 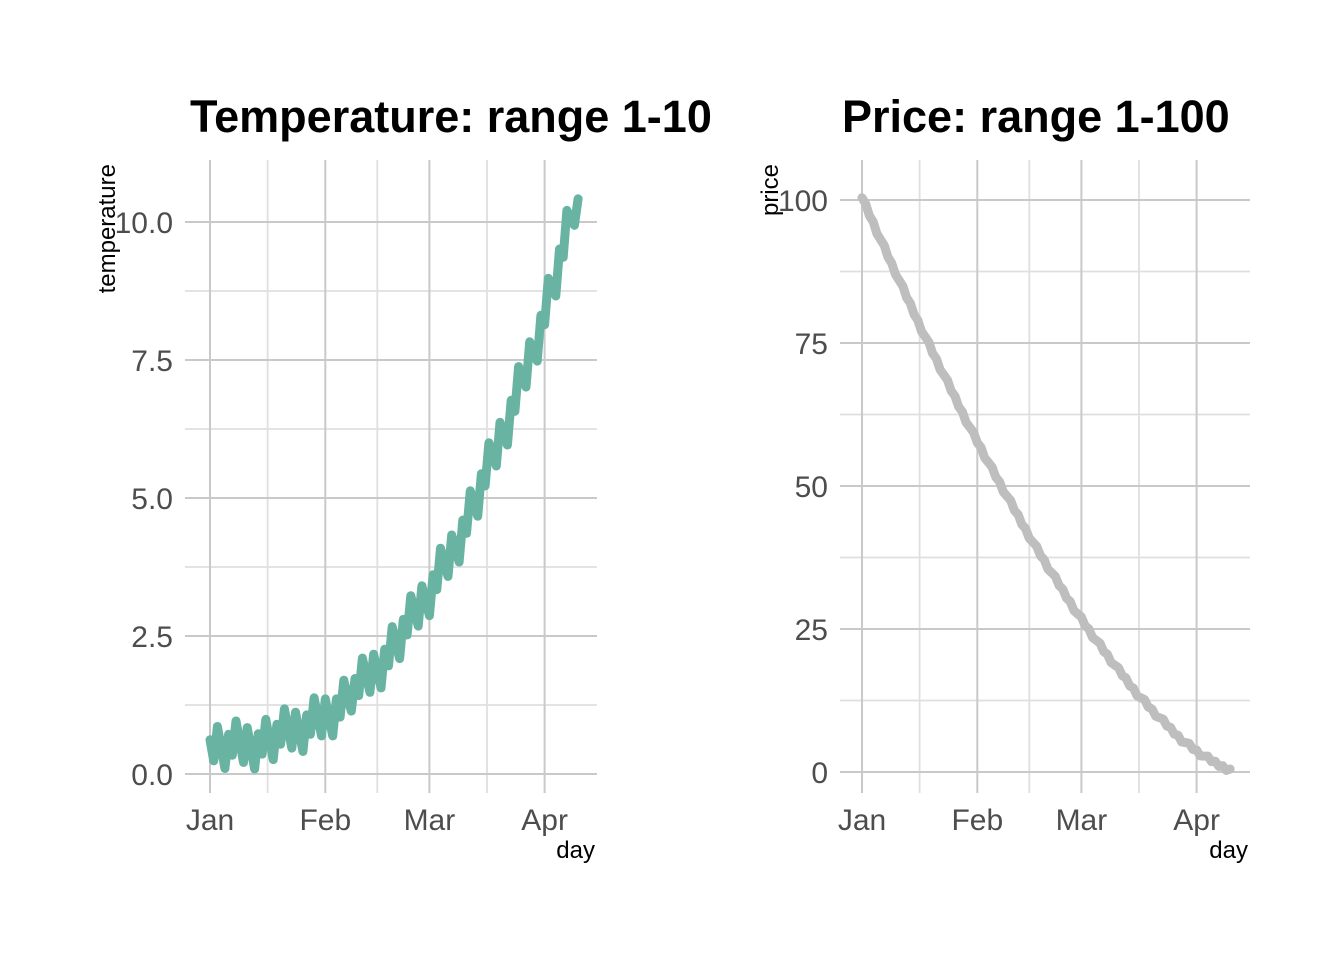 What do you see at coordinates (862, 820) in the screenshot?
I see `price-x-tick-label: Jan` at bounding box center [862, 820].